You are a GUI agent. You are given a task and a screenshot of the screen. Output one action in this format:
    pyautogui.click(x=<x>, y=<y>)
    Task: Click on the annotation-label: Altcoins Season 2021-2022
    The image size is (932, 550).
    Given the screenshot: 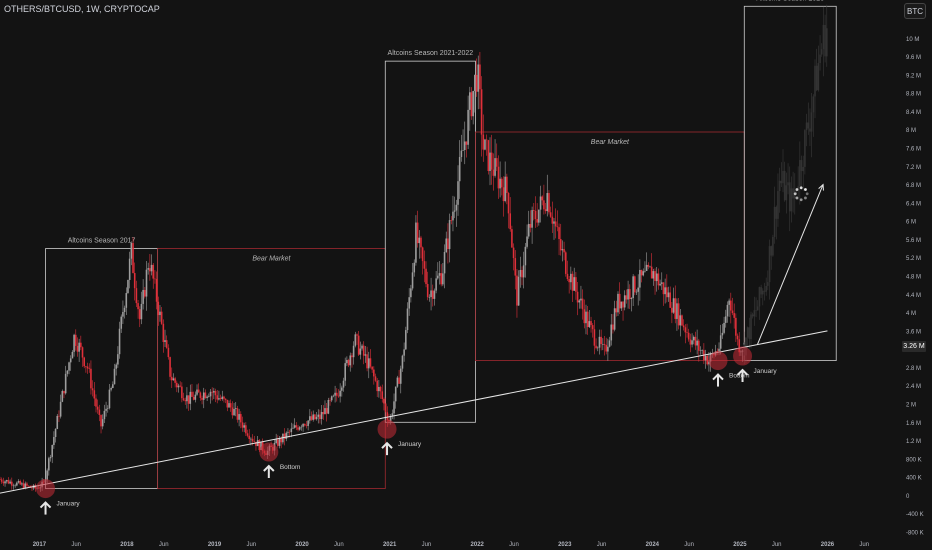 What is the action you would take?
    pyautogui.click(x=431, y=53)
    